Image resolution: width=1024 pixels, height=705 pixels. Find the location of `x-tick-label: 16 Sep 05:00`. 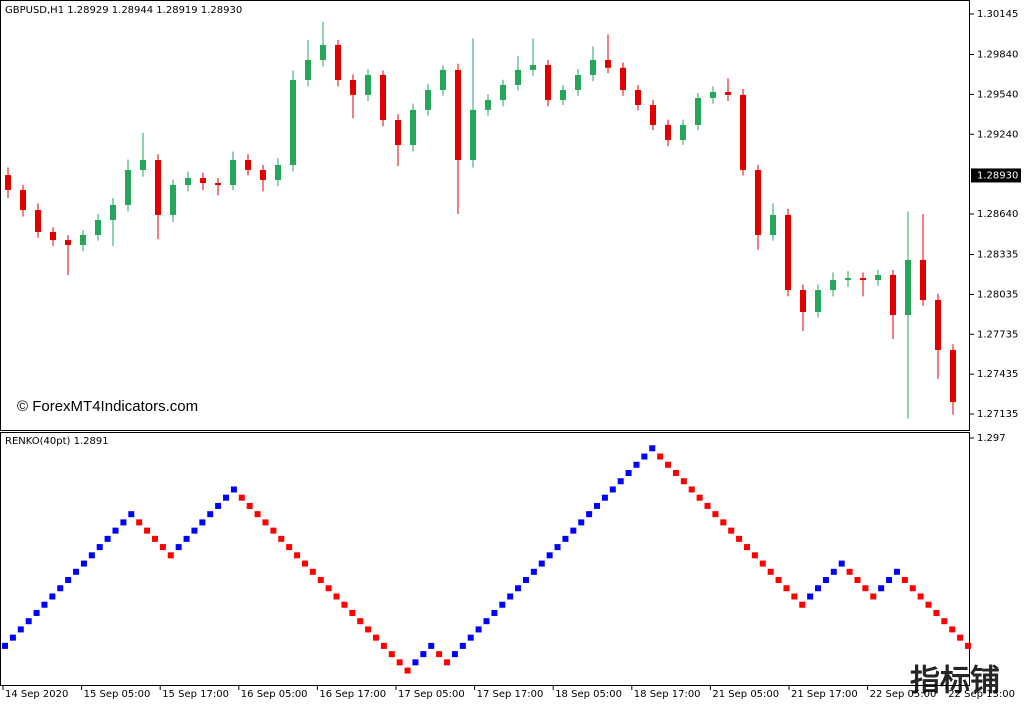

x-tick-label: 16 Sep 05:00 is located at coordinates (274, 694).